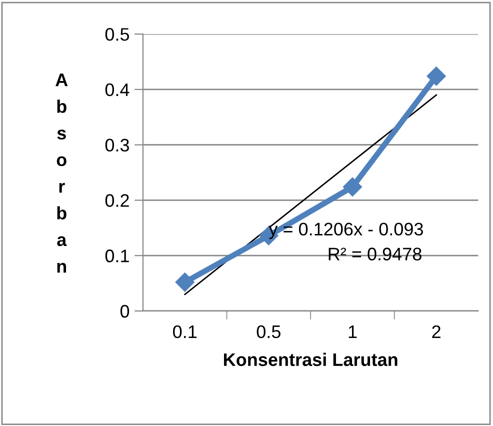 The height and width of the screenshot is (426, 493). Describe the element at coordinates (125, 311) in the screenshot. I see `y-tick-label: 0` at that location.